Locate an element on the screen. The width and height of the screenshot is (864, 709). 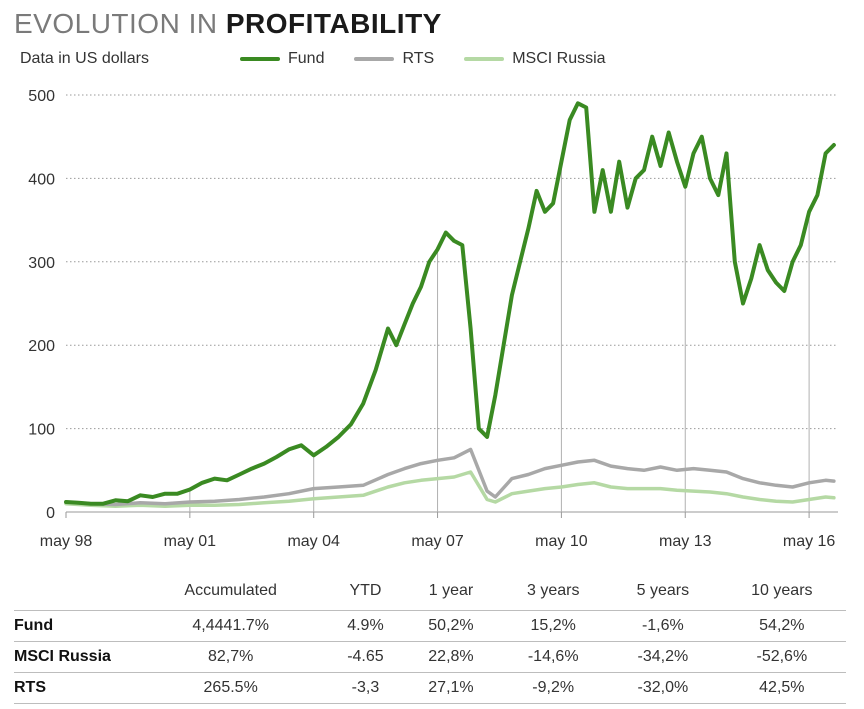
x-tick-label: may 13 is located at coordinates (685, 541).